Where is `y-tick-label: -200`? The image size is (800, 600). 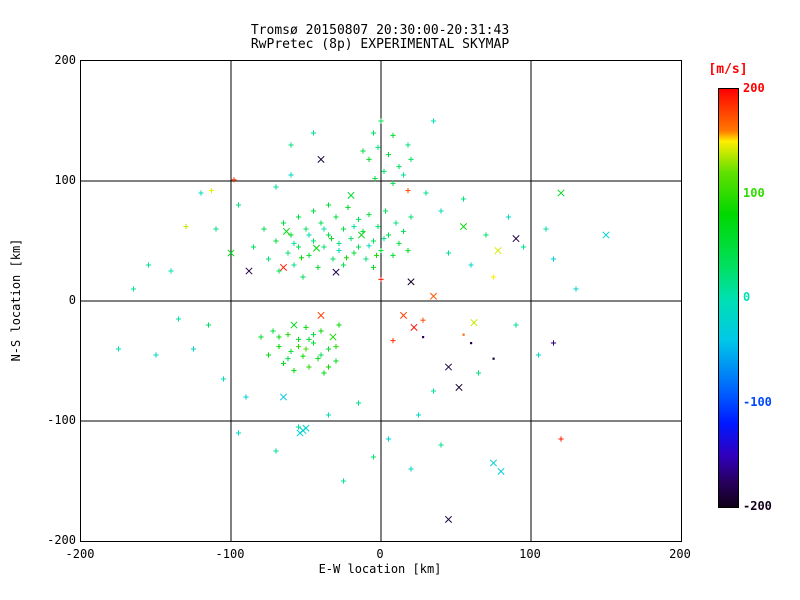
y-tick-label: -200 is located at coordinates (61, 540).